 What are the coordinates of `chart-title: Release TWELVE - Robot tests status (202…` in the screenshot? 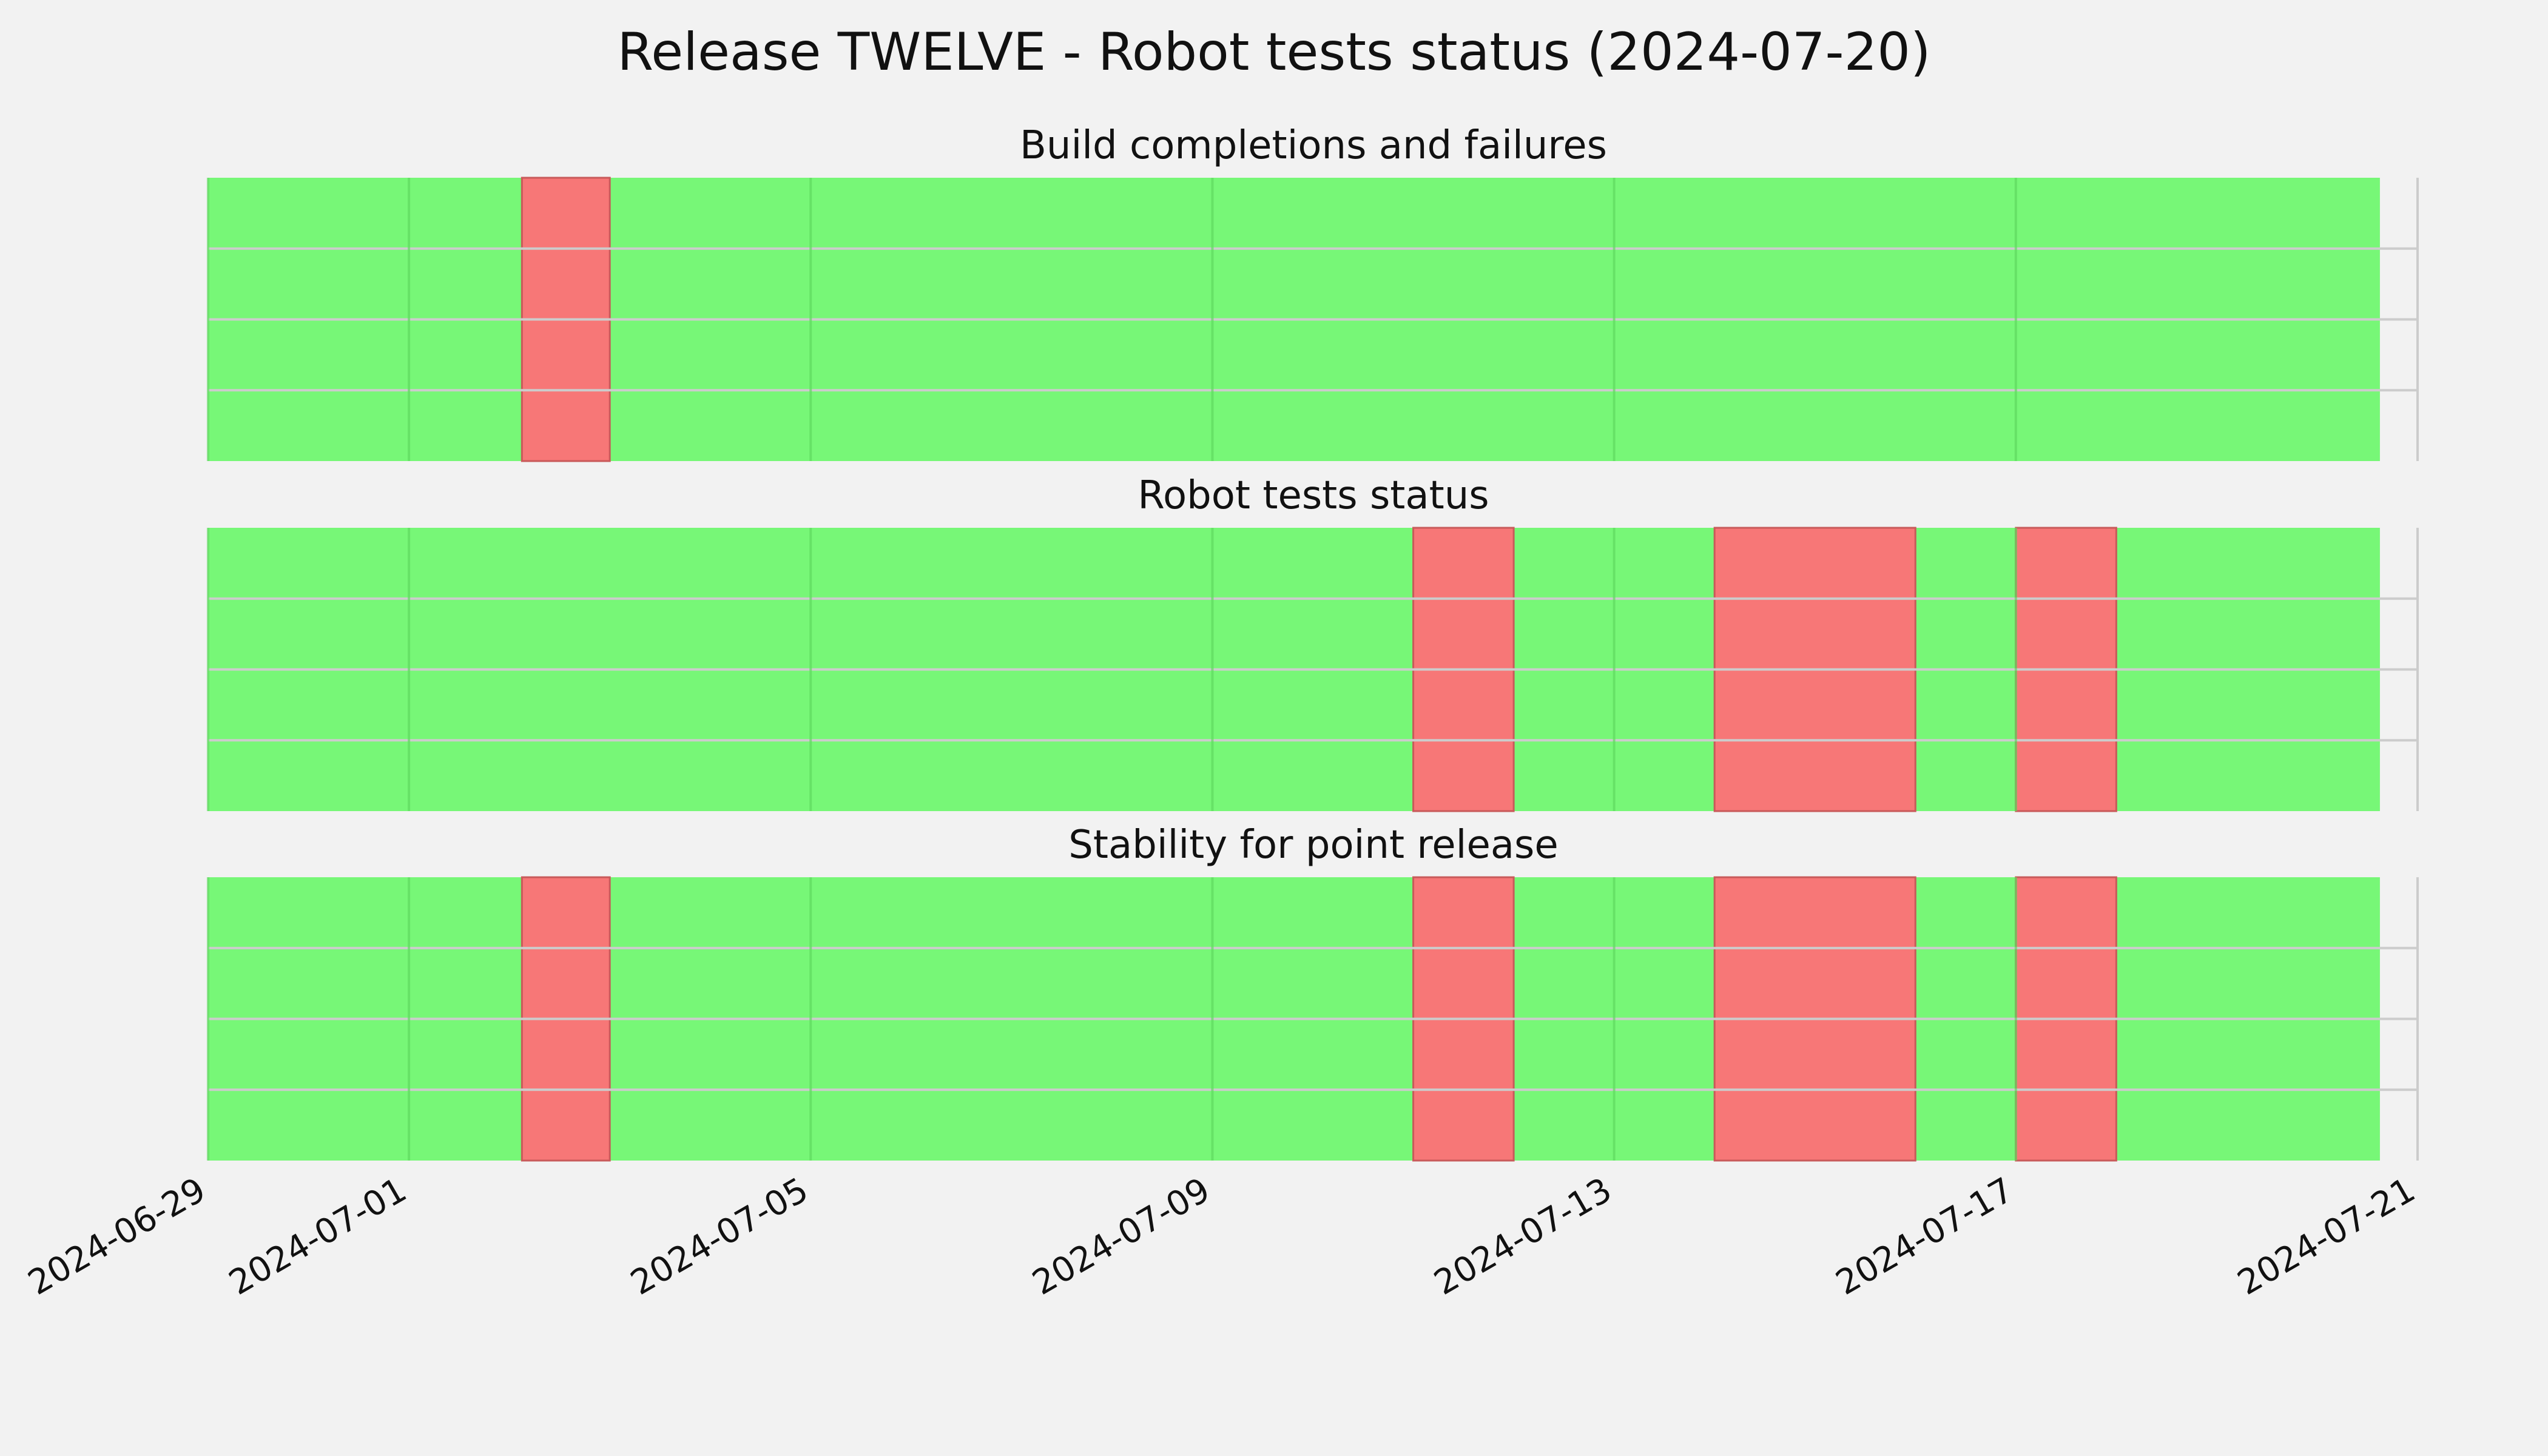 It's located at (1273, 52).